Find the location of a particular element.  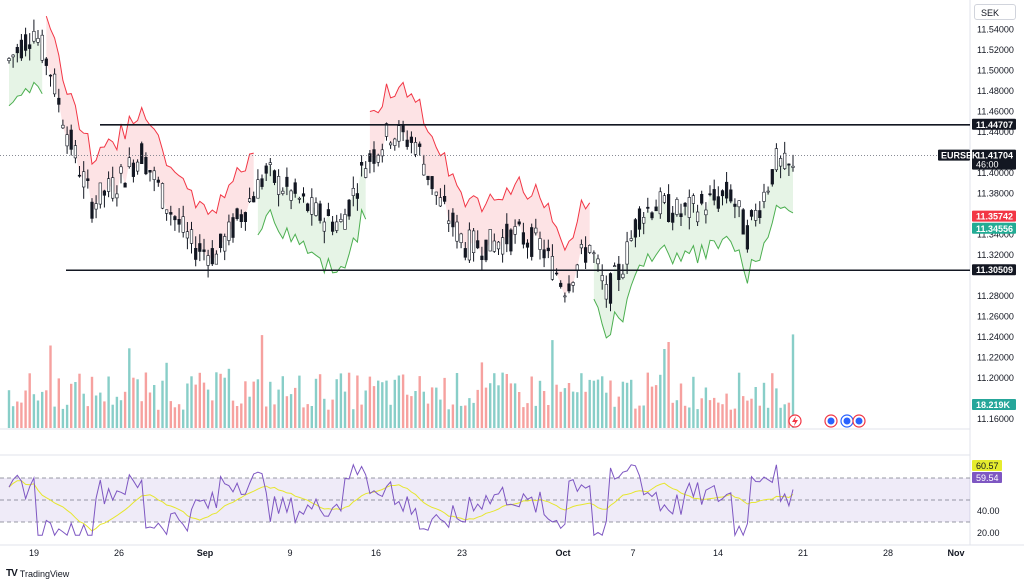

event-markers is located at coordinates (845, 421).